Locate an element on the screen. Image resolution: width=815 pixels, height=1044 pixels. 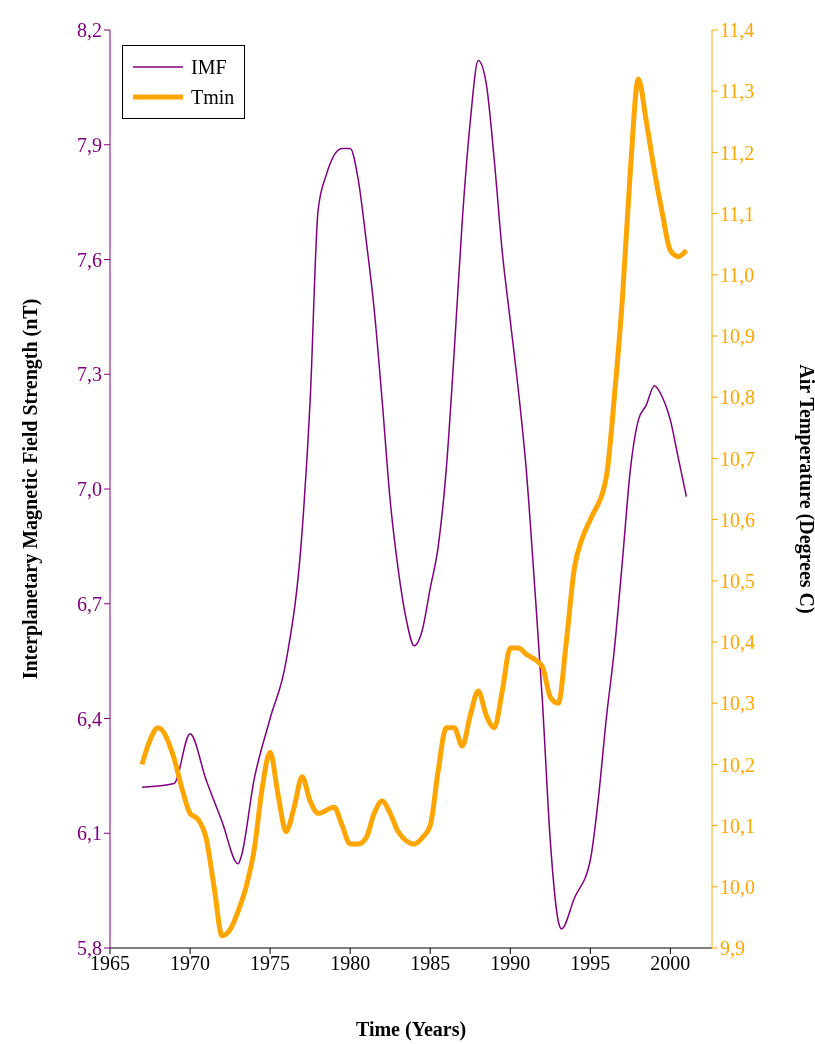
y2-tick-label: 10,4 is located at coordinates (737, 642).